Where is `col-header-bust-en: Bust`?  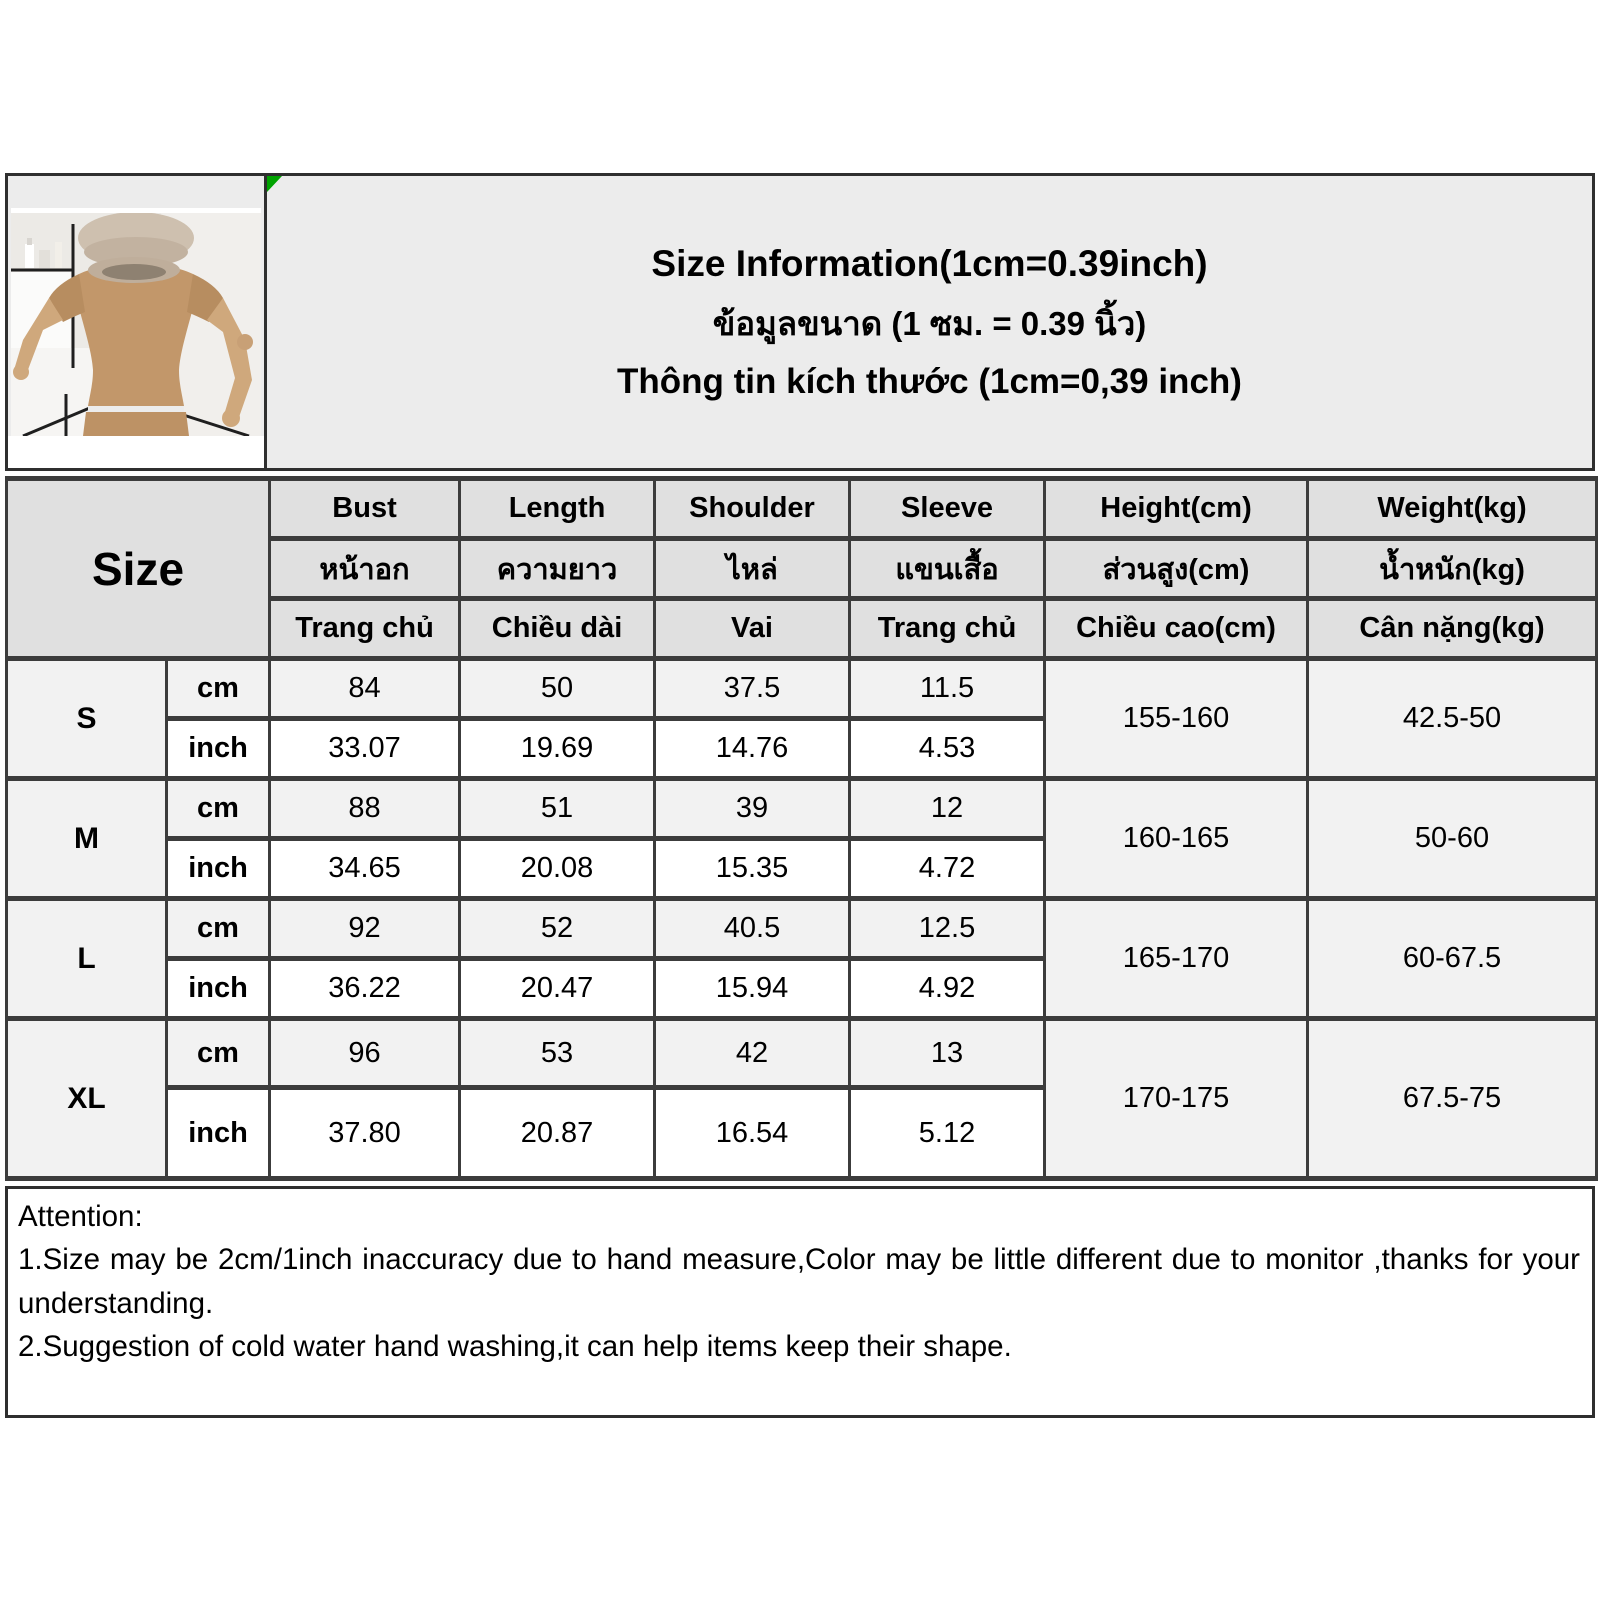
col-header-bust-en: Bust is located at coordinates (365, 508).